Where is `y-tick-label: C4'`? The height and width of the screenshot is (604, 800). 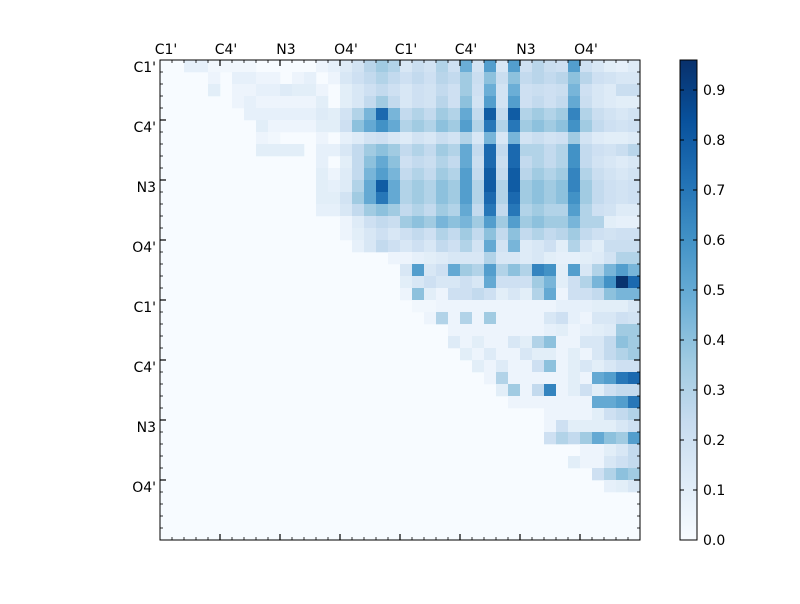 y-tick-label: C4' is located at coordinates (144, 128).